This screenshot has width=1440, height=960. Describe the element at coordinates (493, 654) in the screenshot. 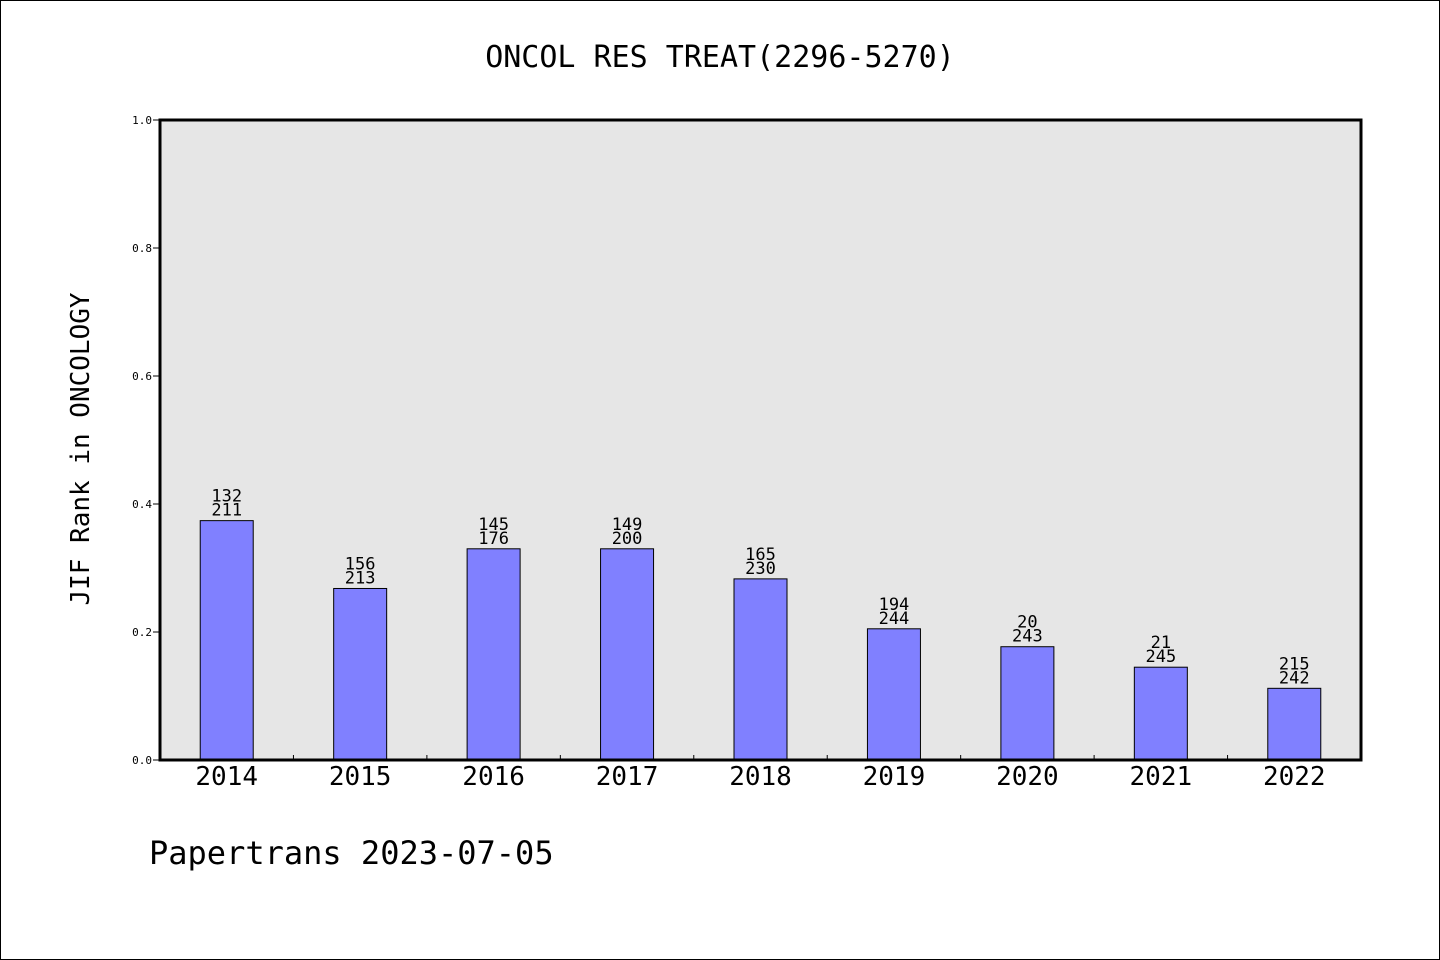

I see `bar-2016` at that location.